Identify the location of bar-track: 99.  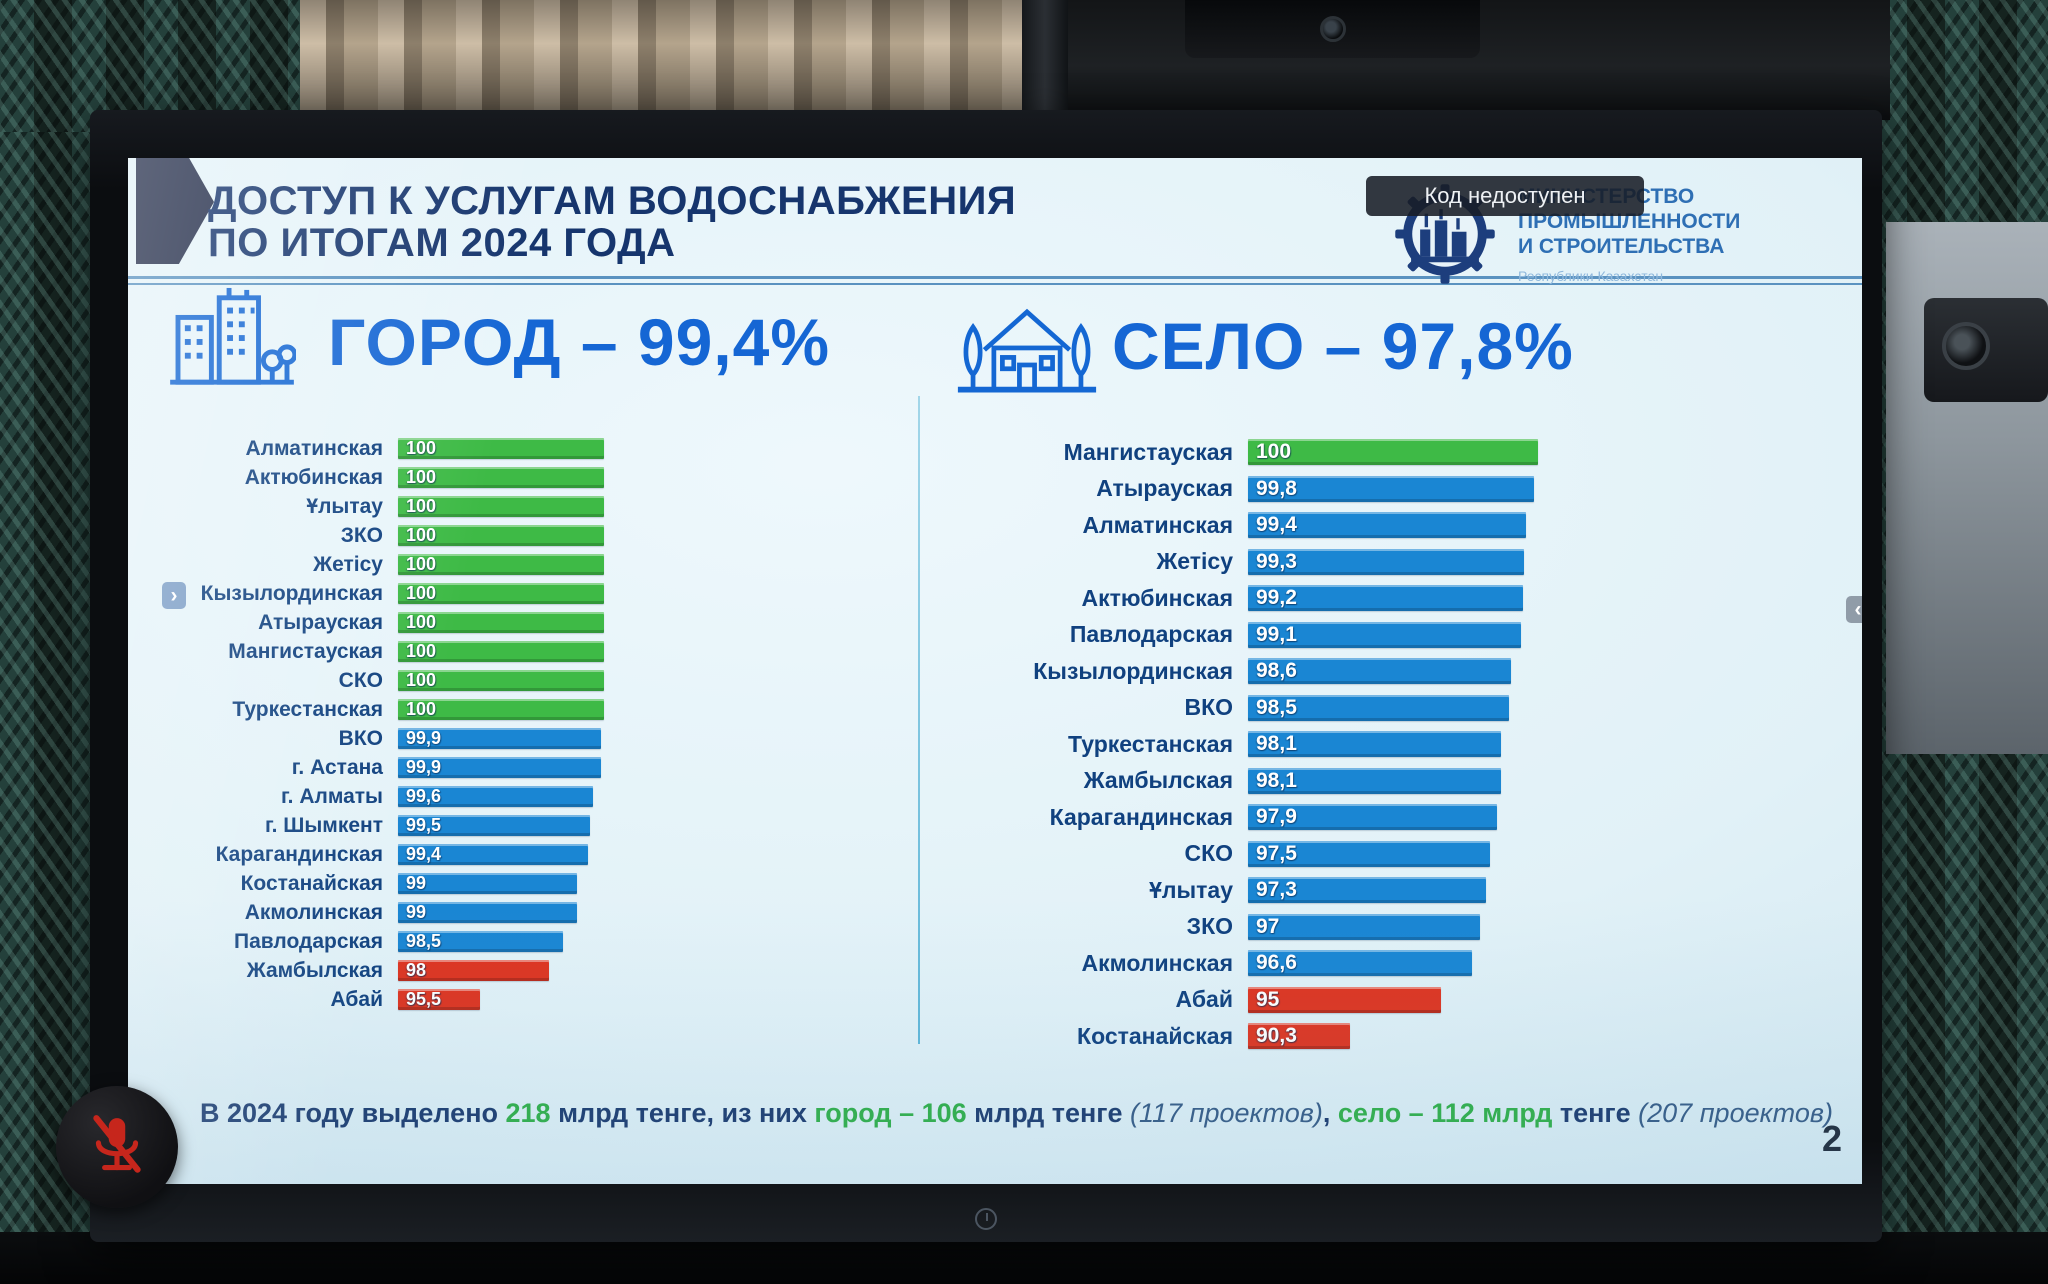
(501, 912).